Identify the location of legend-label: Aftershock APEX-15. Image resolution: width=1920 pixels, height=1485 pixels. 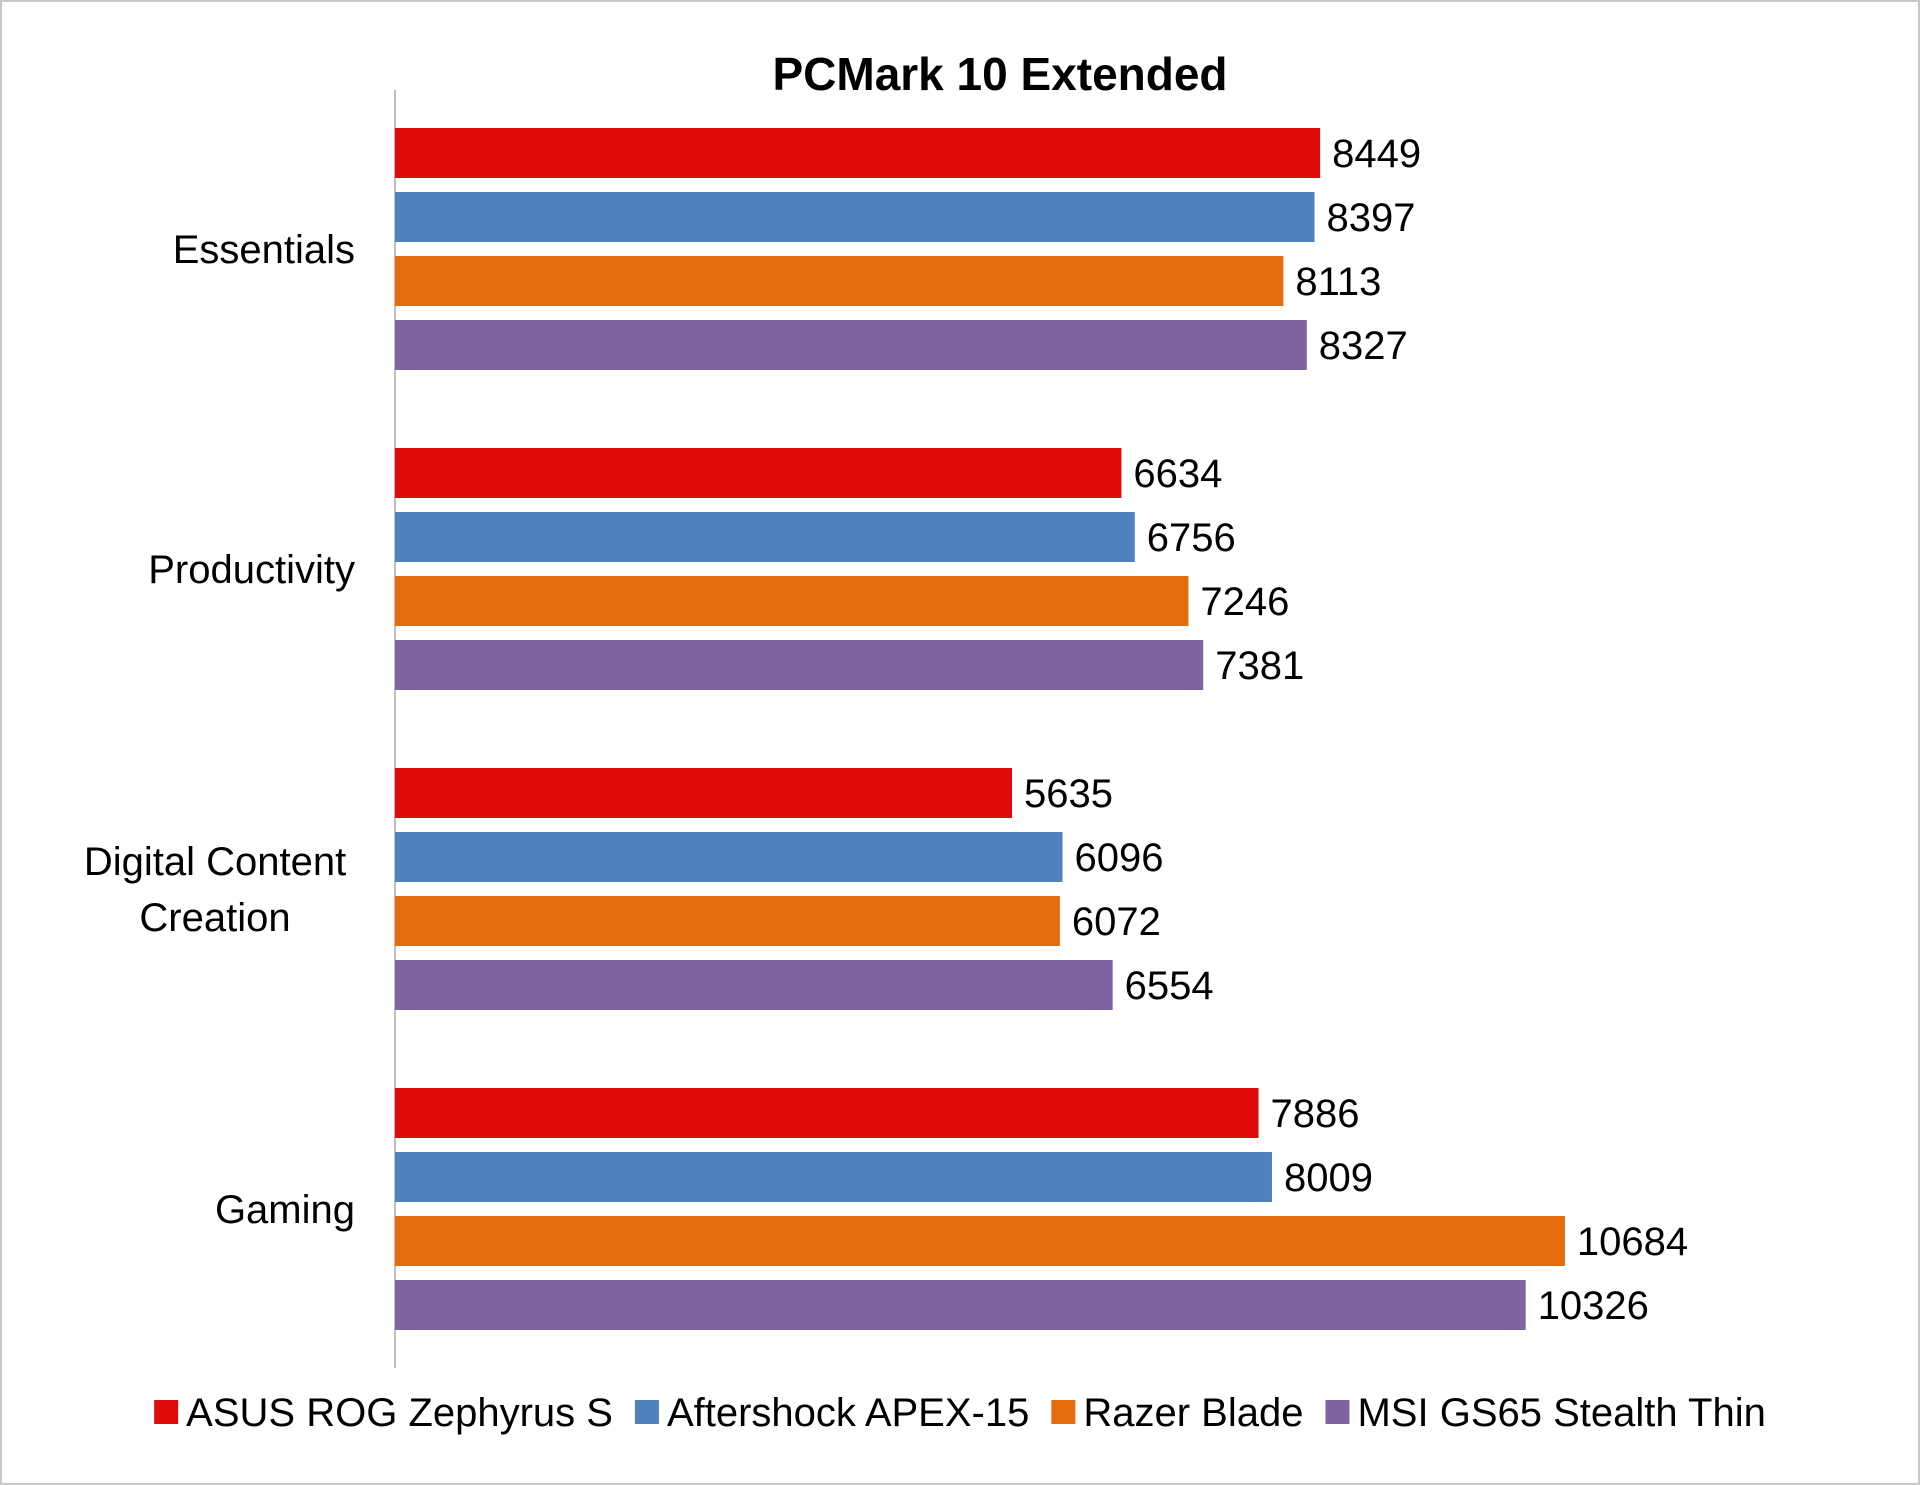
(848, 1413).